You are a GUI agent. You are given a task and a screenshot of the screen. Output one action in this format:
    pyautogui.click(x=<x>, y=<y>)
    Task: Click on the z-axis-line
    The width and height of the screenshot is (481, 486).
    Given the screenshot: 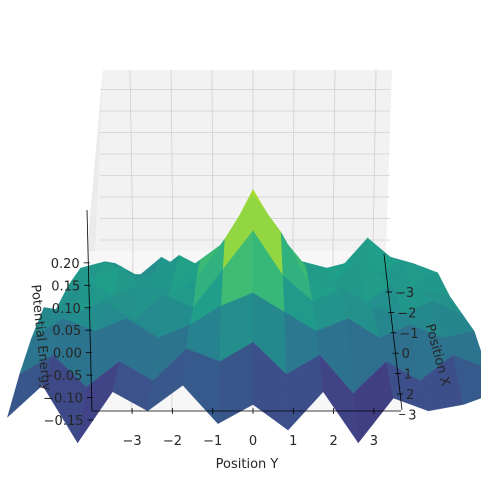 What is the action you would take?
    pyautogui.click(x=89, y=310)
    